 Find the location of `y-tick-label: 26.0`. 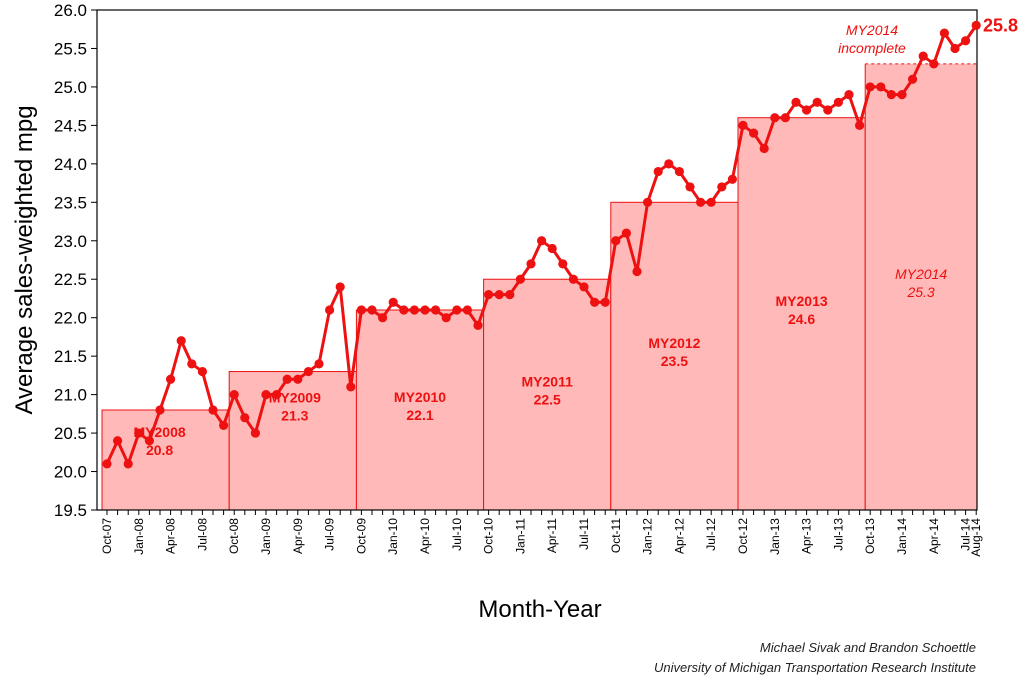

y-tick-label: 26.0 is located at coordinates (70, 10).